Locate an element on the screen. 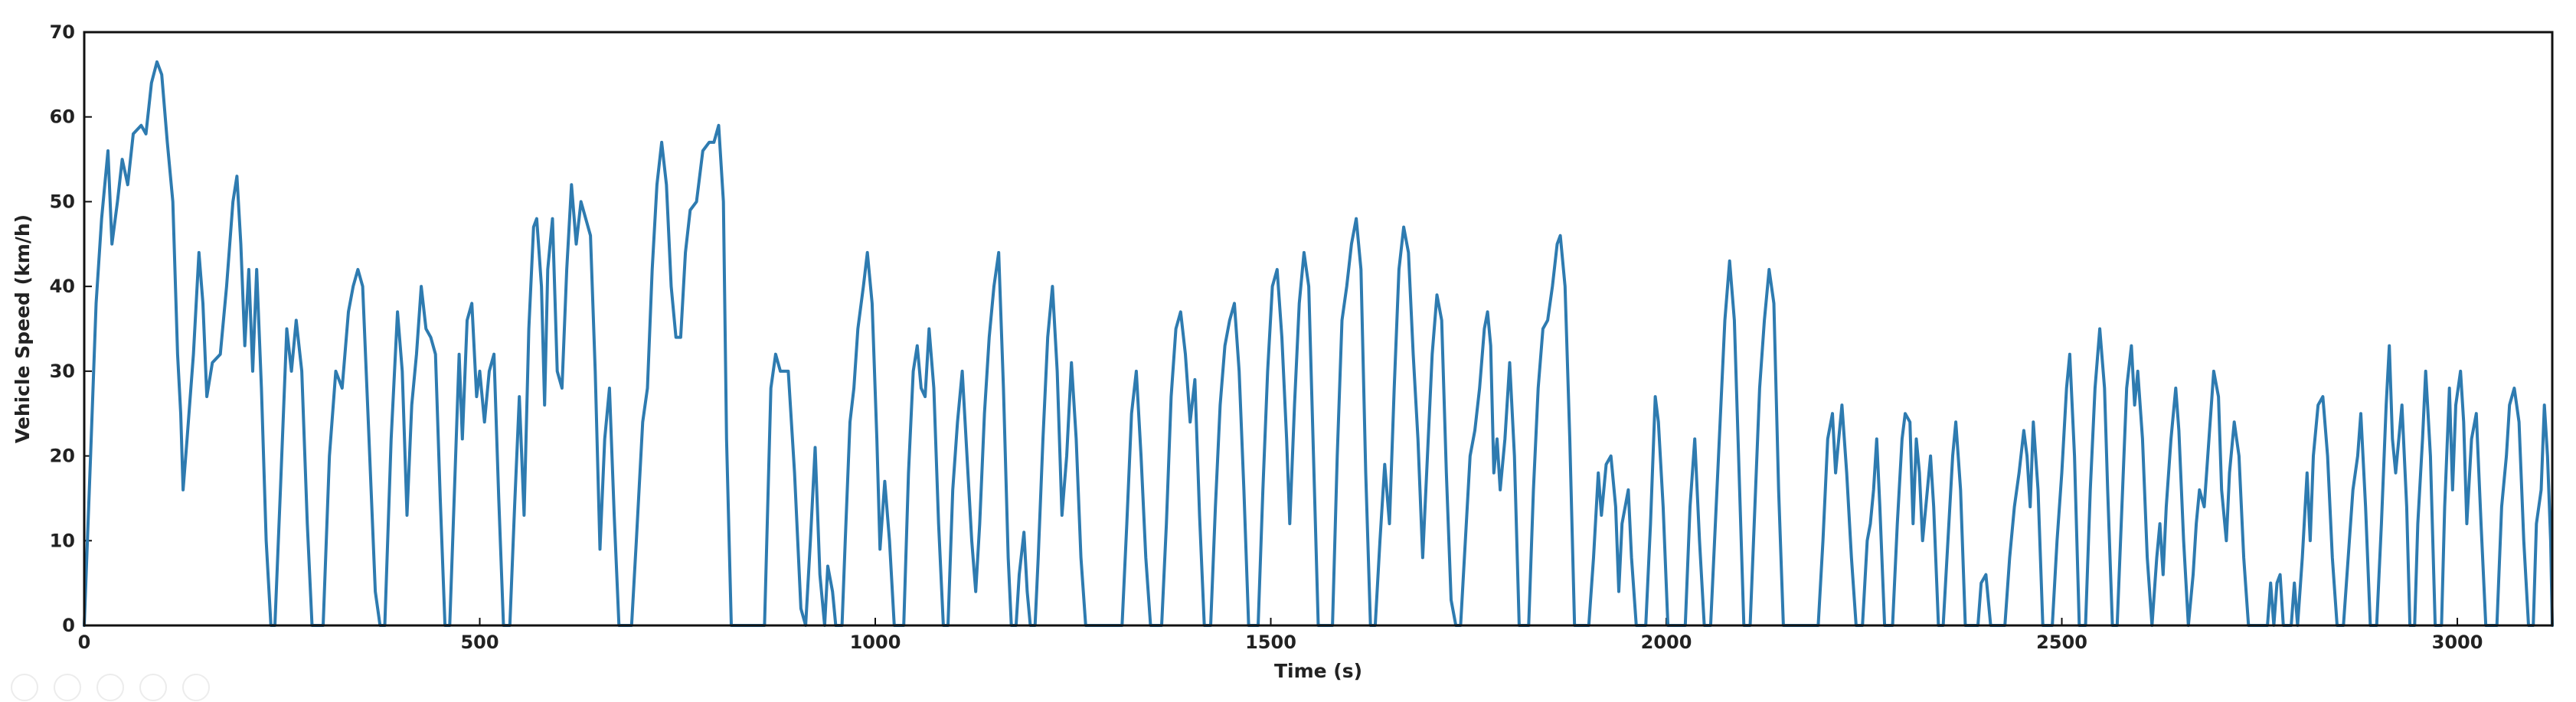 Image resolution: width=2576 pixels, height=702 pixels. y-tick-label: 40 is located at coordinates (62, 286).